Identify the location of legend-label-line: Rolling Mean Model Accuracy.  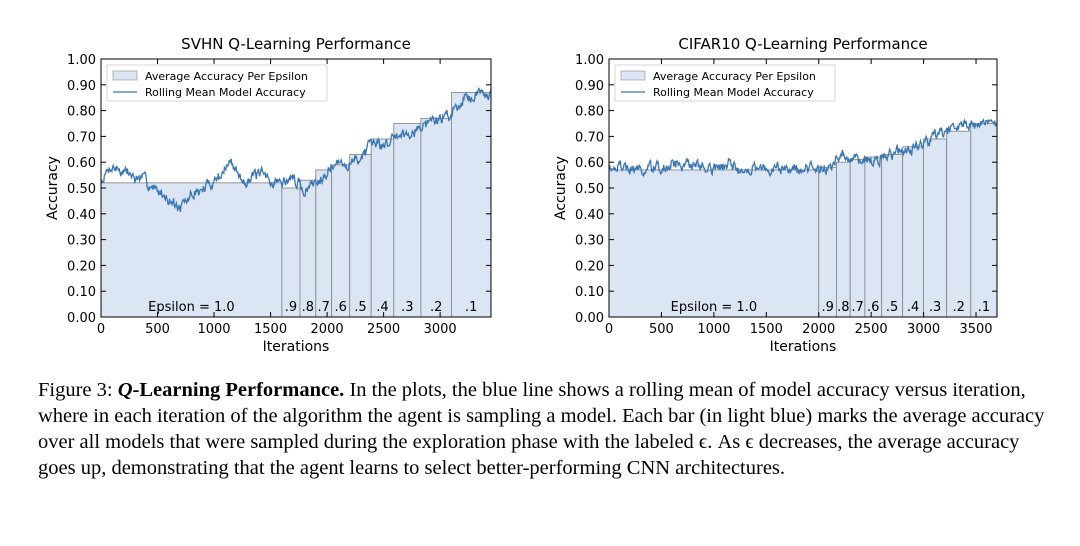
(733, 92).